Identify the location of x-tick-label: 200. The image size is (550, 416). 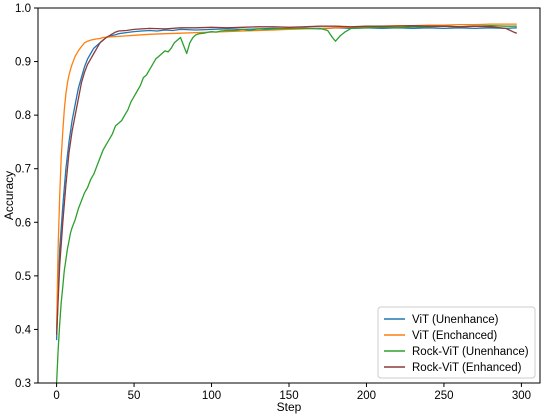
(366, 396).